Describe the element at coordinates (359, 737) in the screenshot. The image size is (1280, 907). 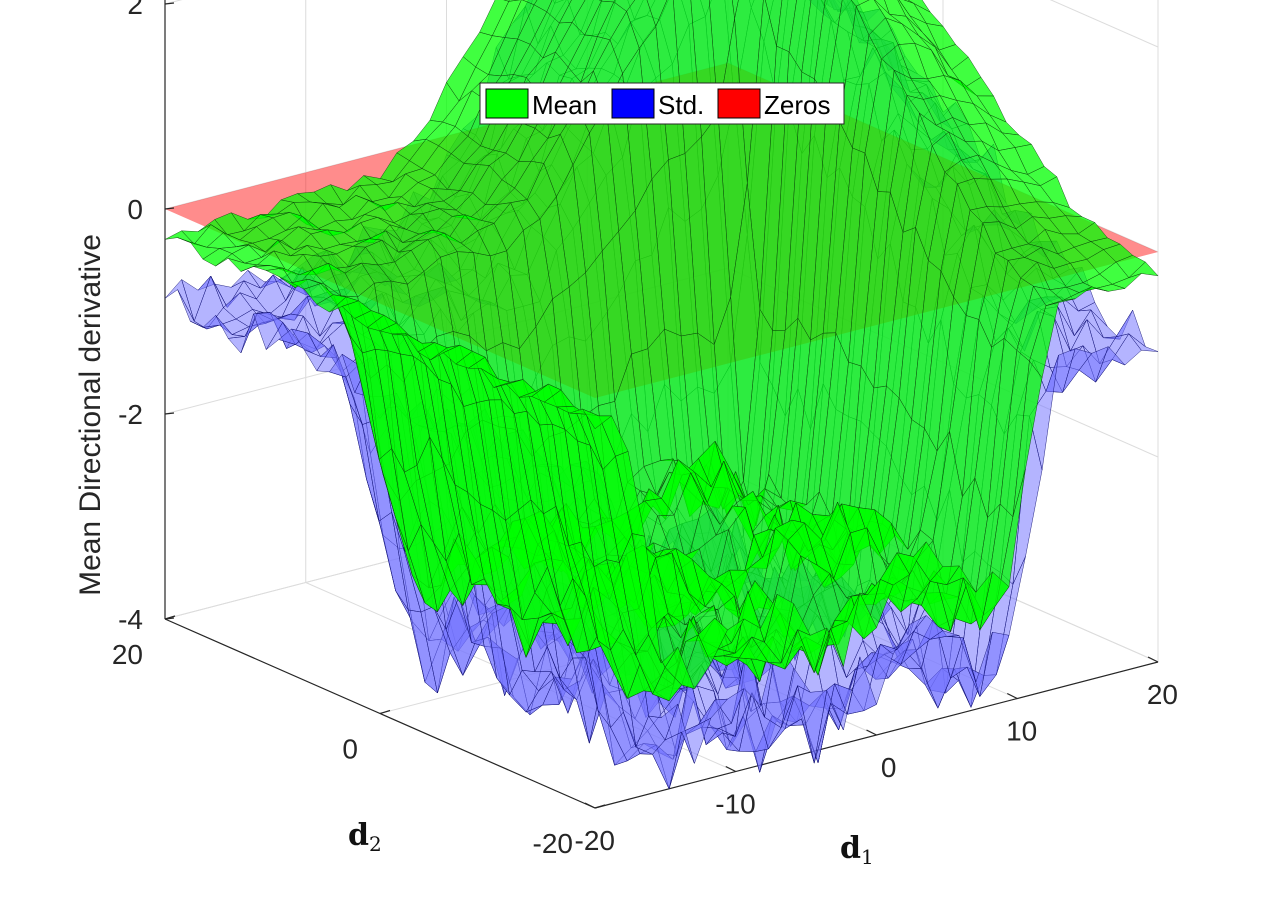
I see `d2-tick-labels: -20 0 20` at that location.